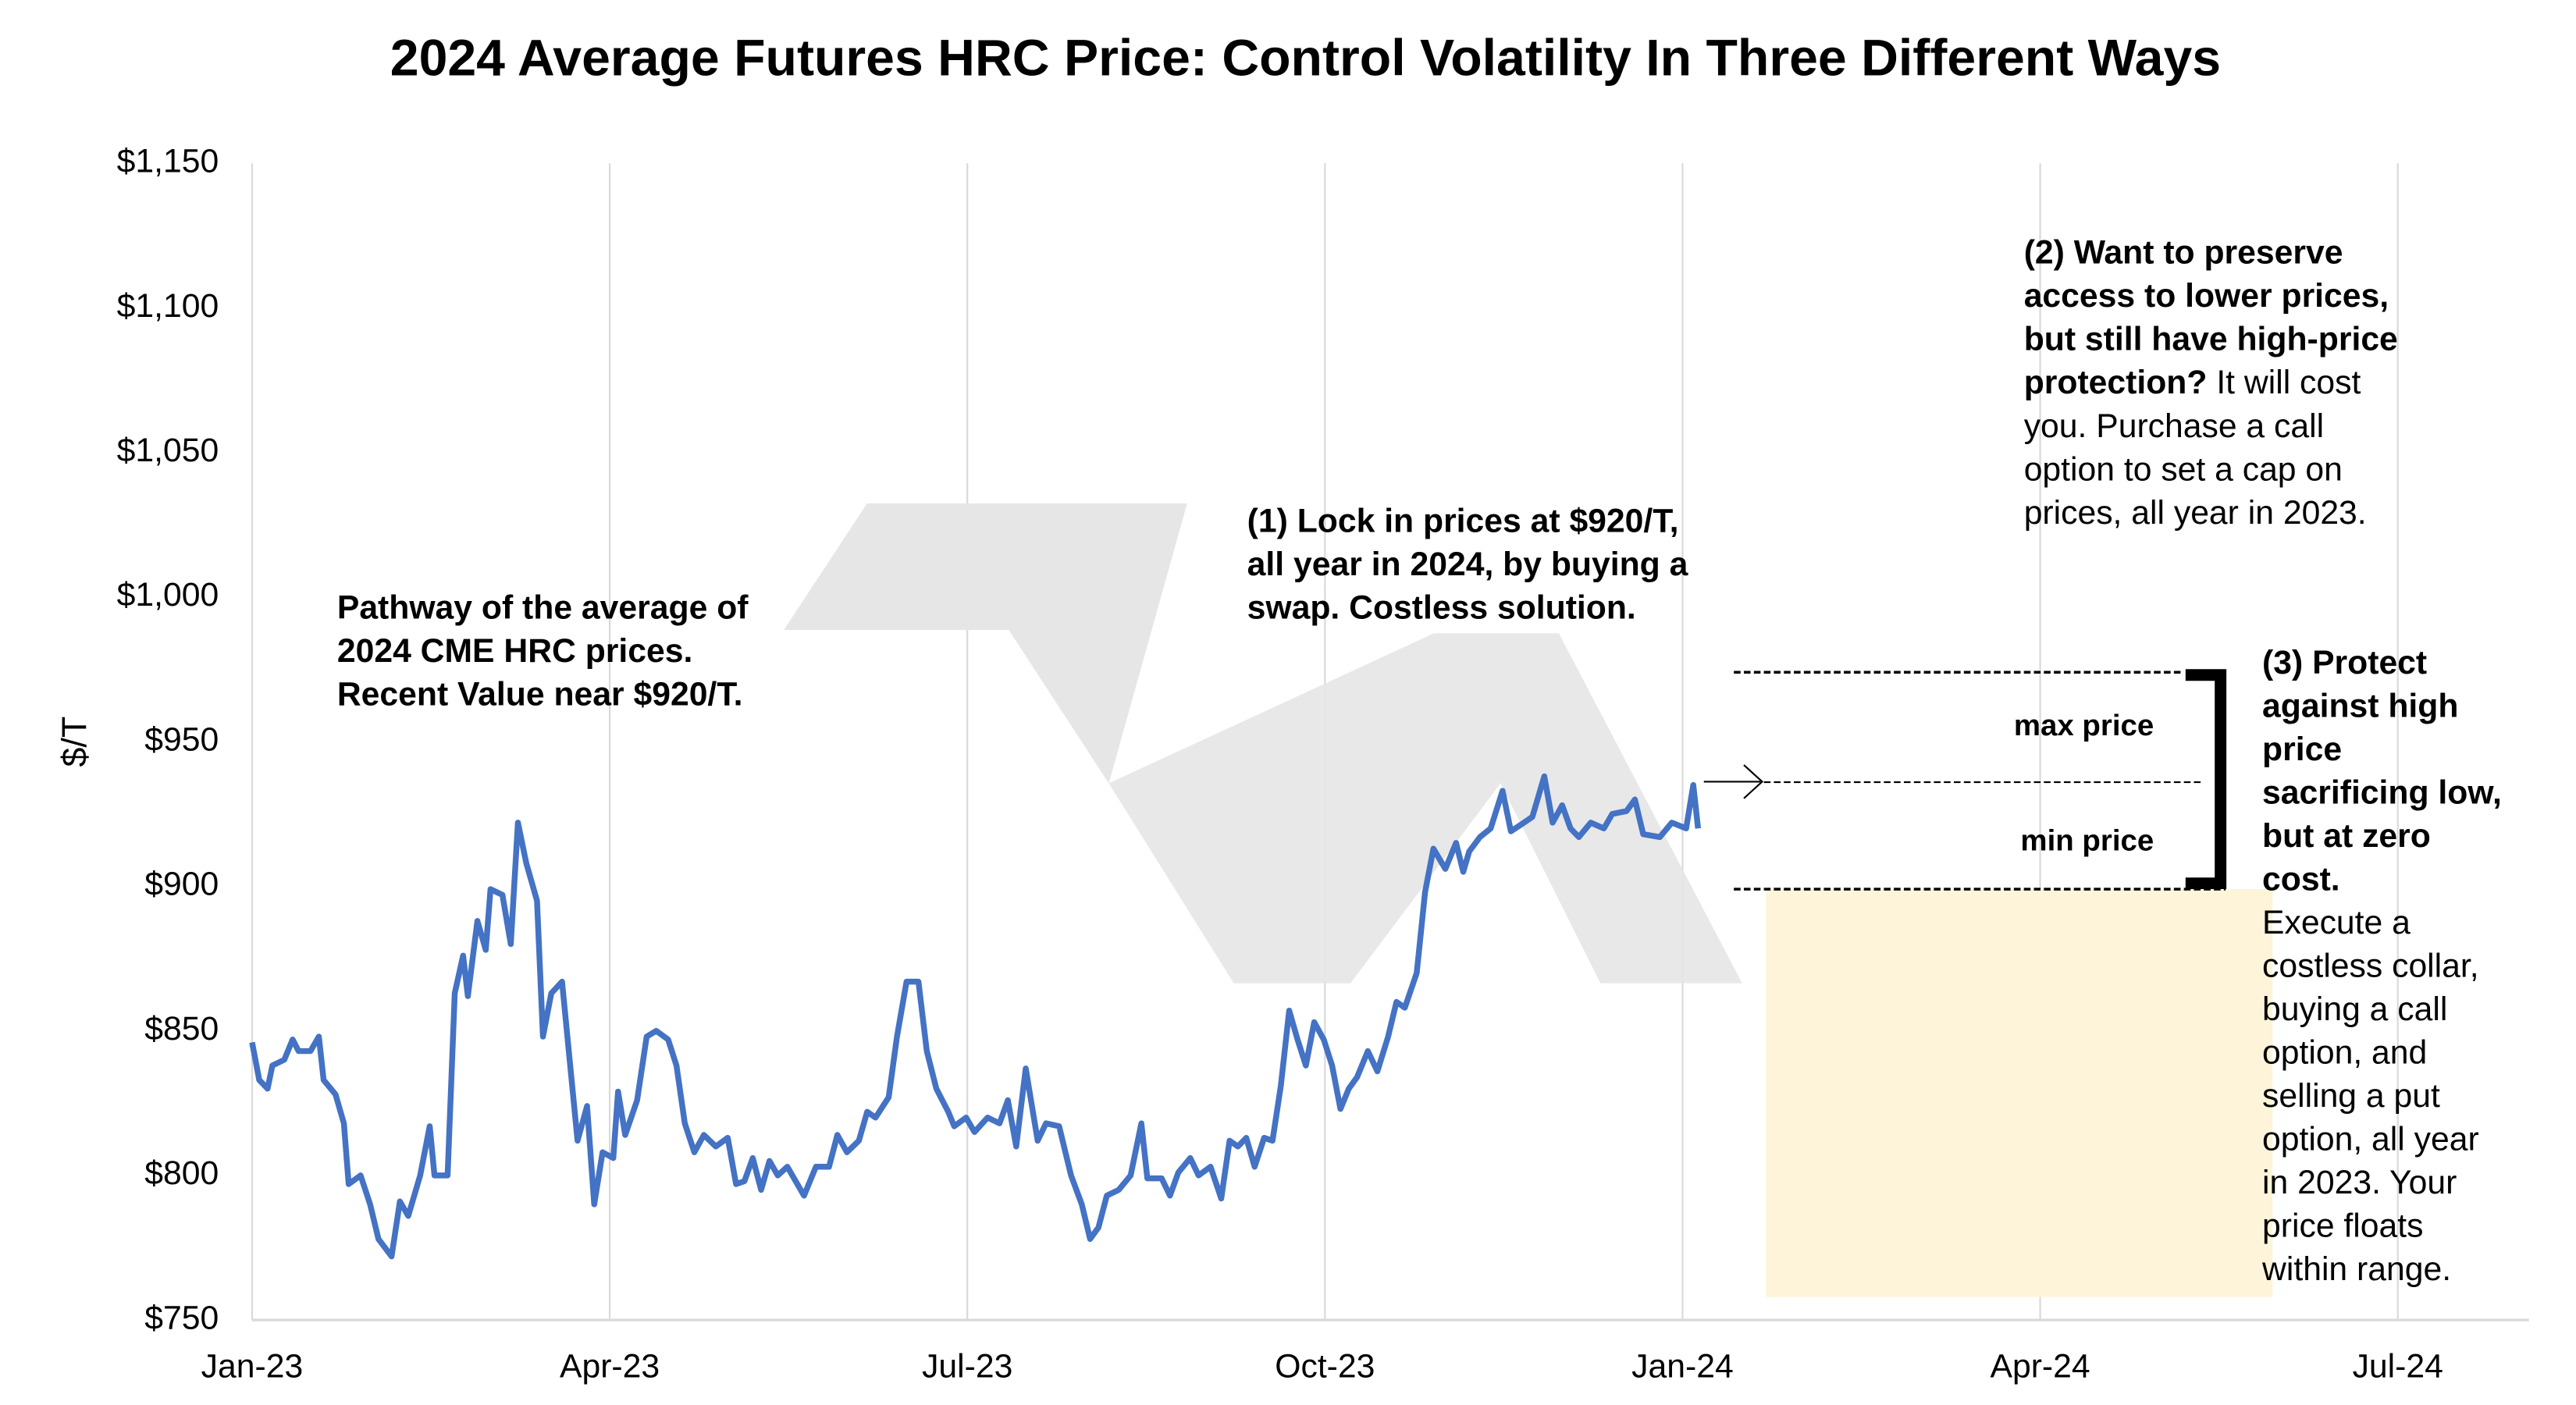 This screenshot has height=1405, width=2576. I want to click on annotation-text: but at zero, so click(2346, 836).